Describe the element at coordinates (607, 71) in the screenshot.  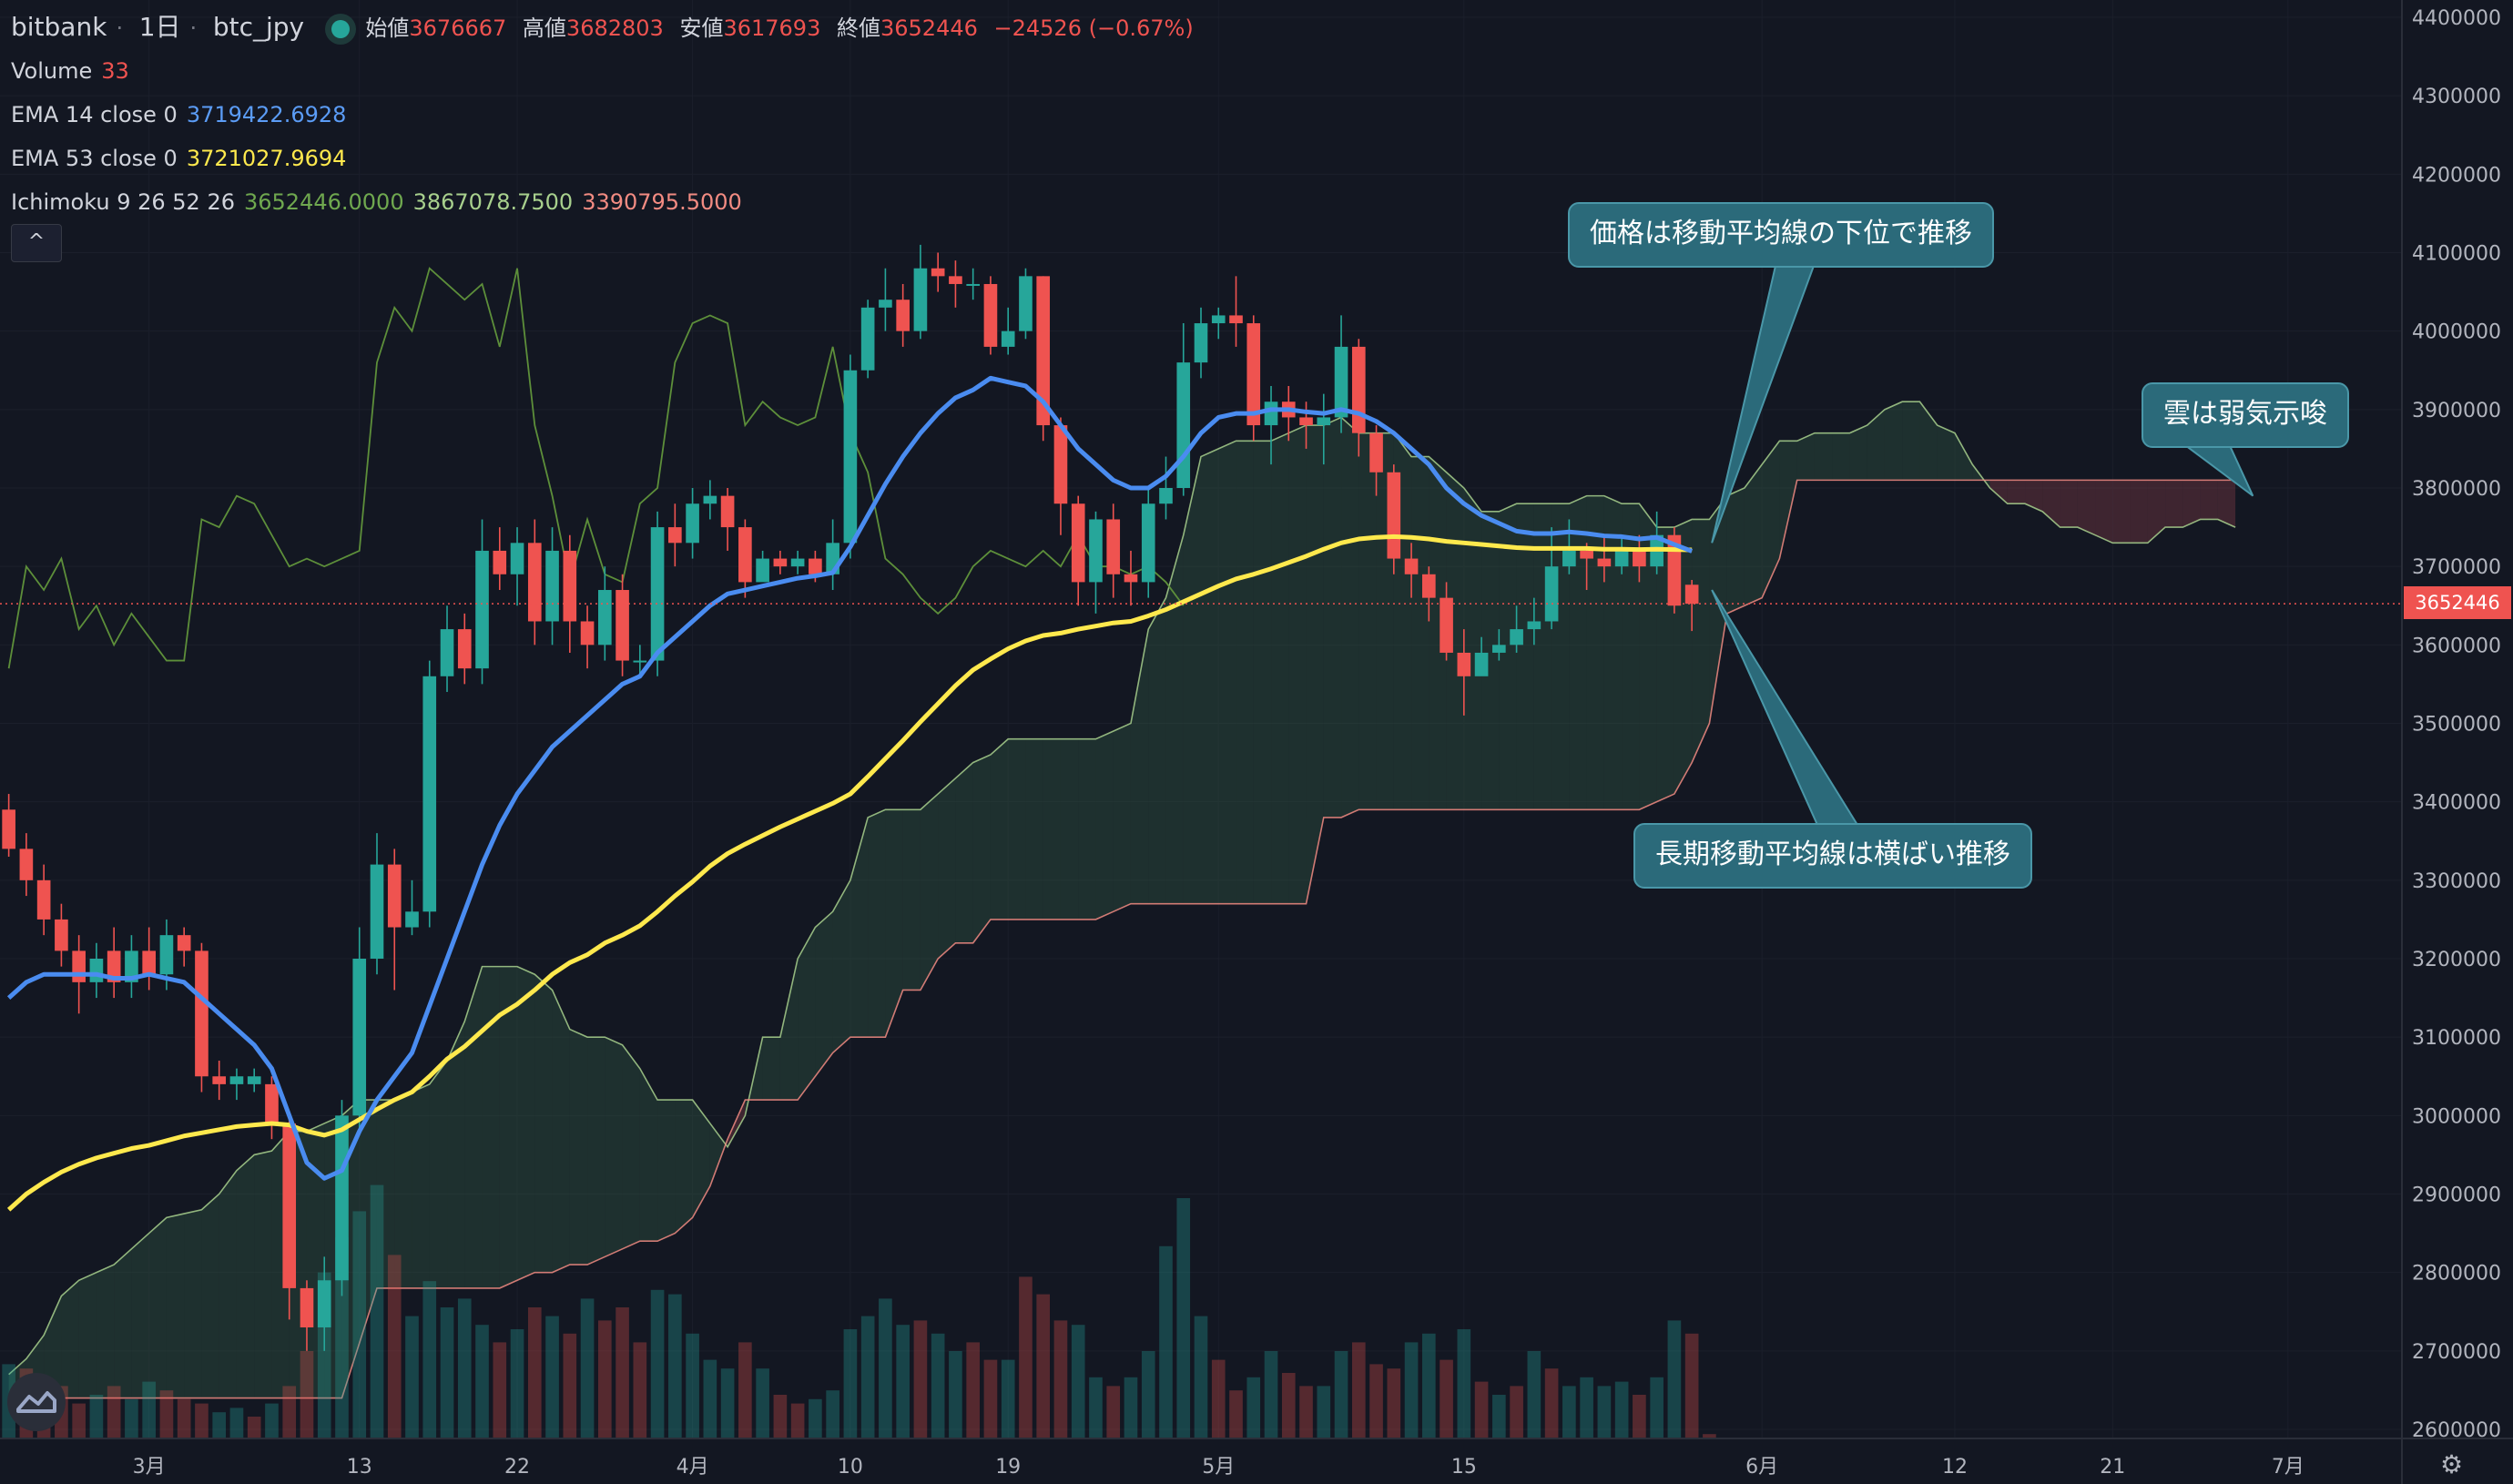
I see `volume-legend: Volume 33` at that location.